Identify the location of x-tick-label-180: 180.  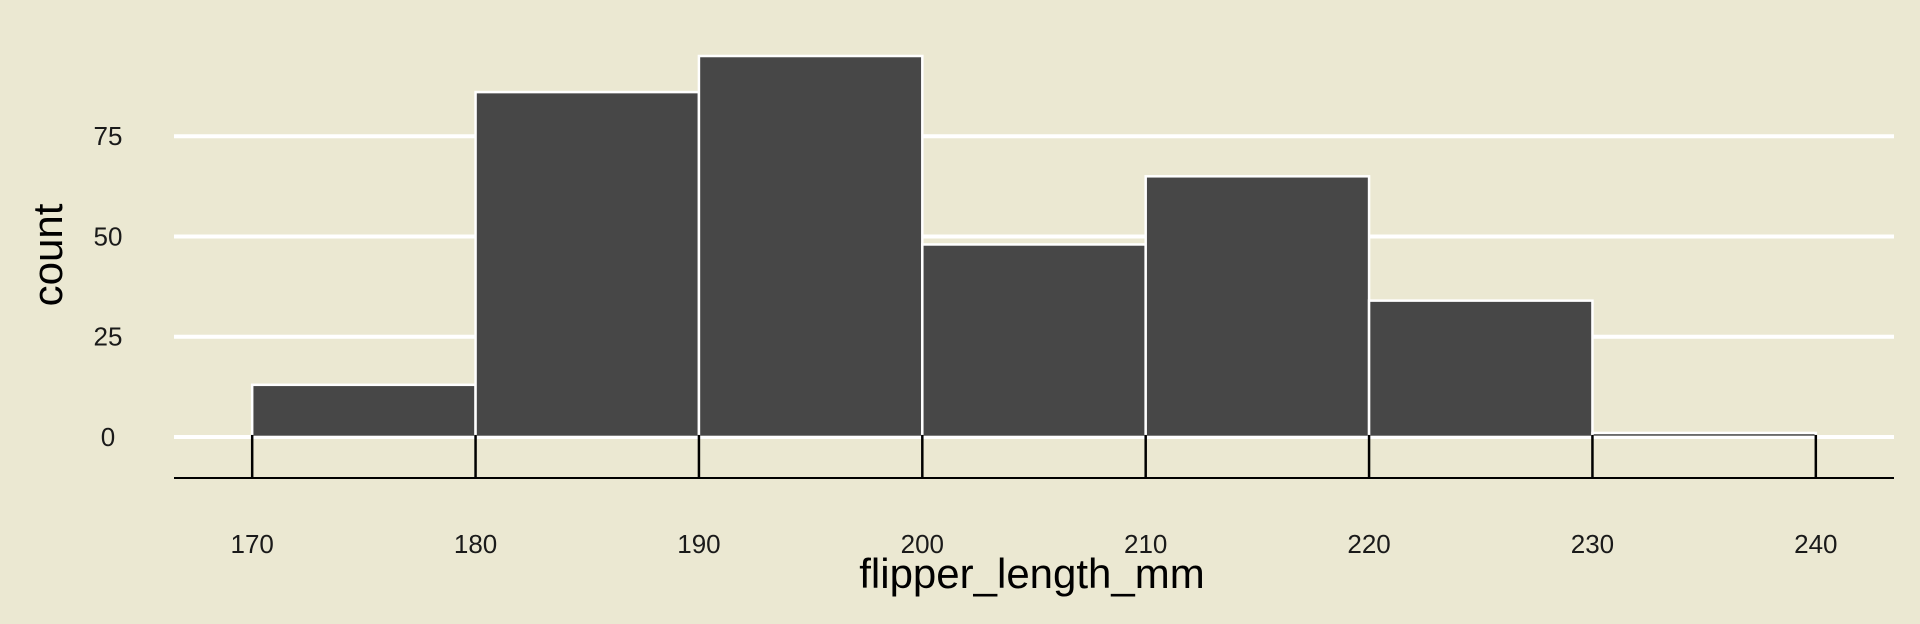
(475, 544).